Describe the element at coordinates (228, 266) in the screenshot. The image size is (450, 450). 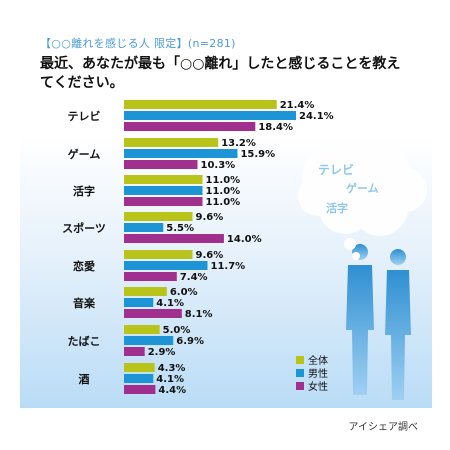
I see `bar-value-label: 11.7%` at that location.